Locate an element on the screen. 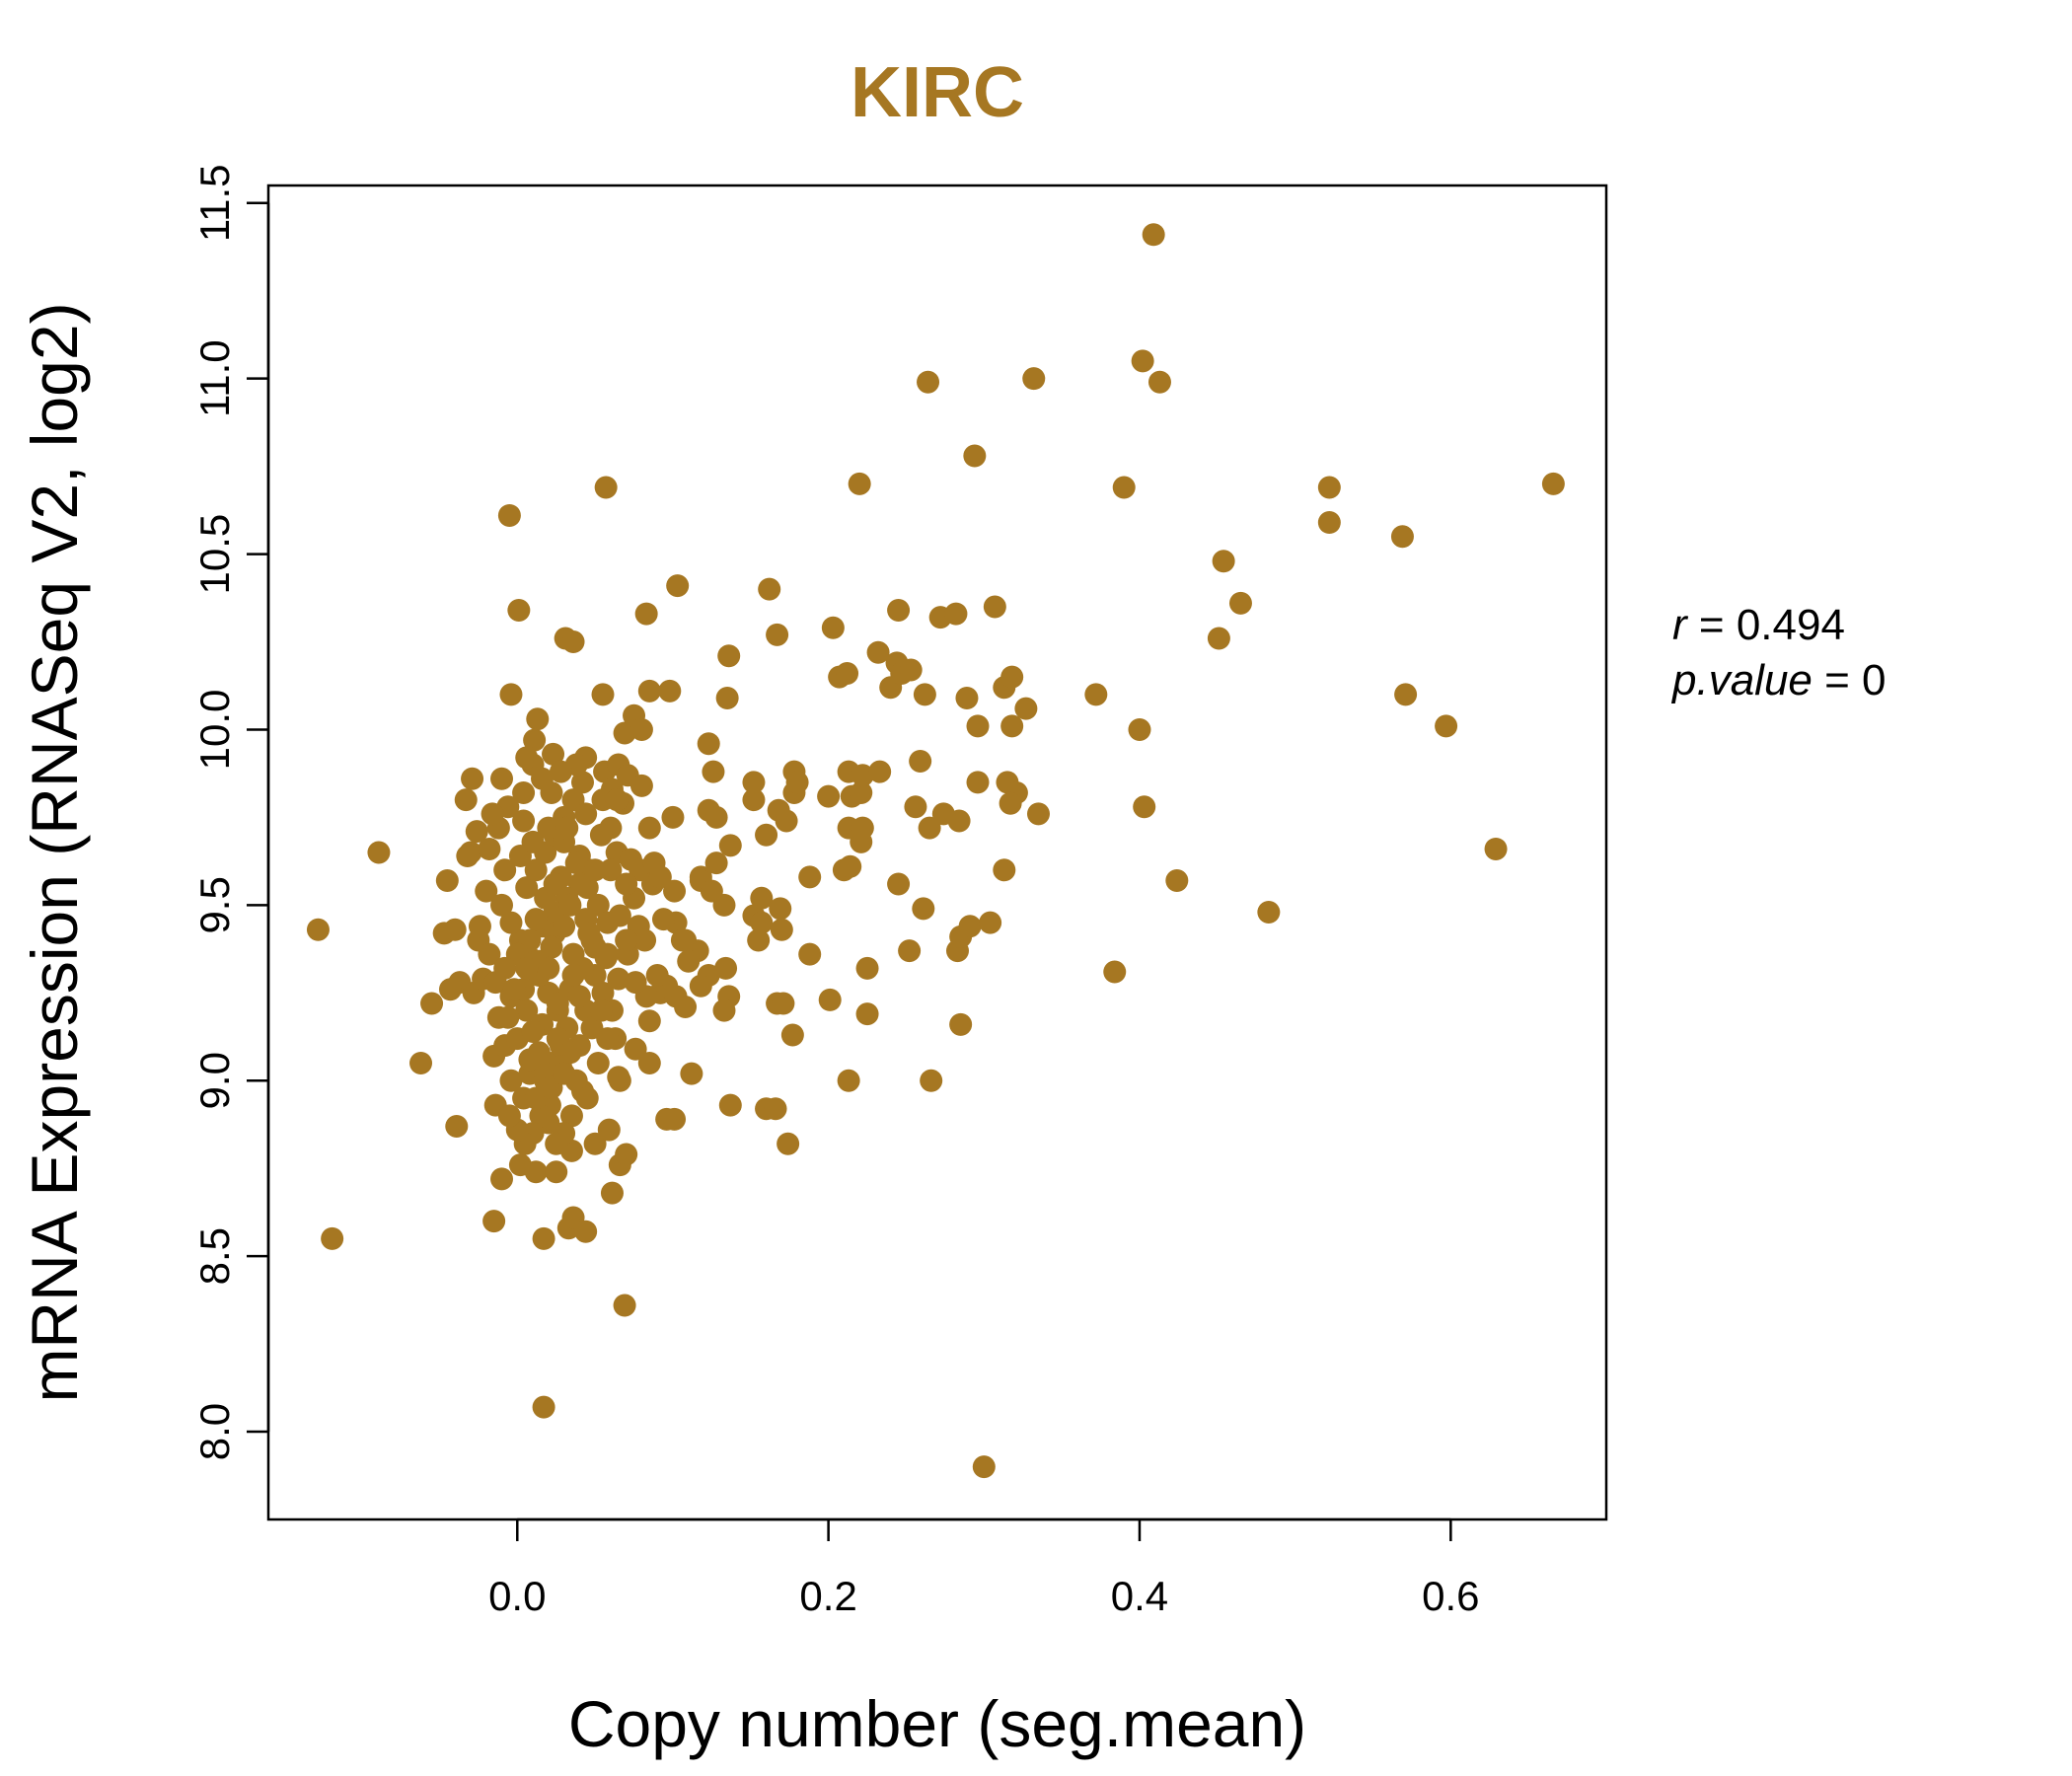 This screenshot has width=2072, height=1776. y-tick-label: 9.0 is located at coordinates (215, 1081).